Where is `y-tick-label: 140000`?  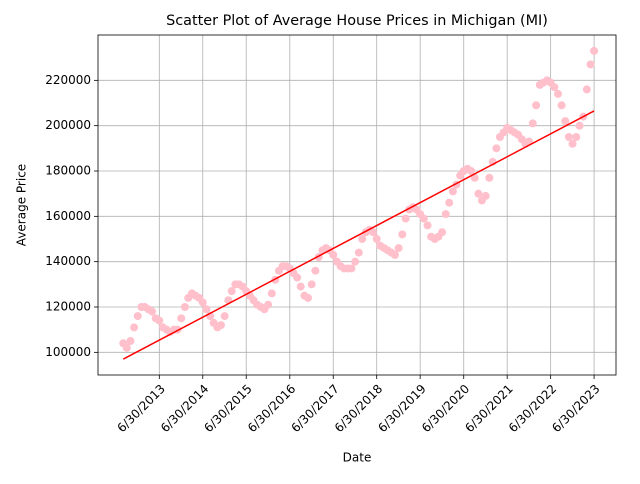 y-tick-label: 140000 is located at coordinates (68, 261).